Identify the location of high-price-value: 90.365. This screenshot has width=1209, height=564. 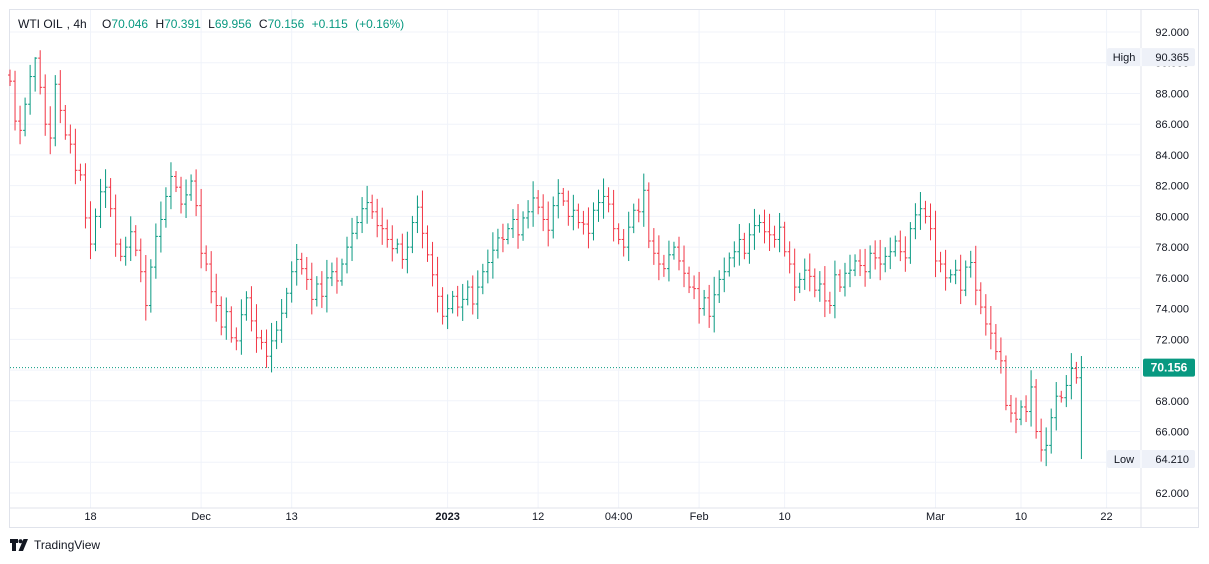
(1172, 58).